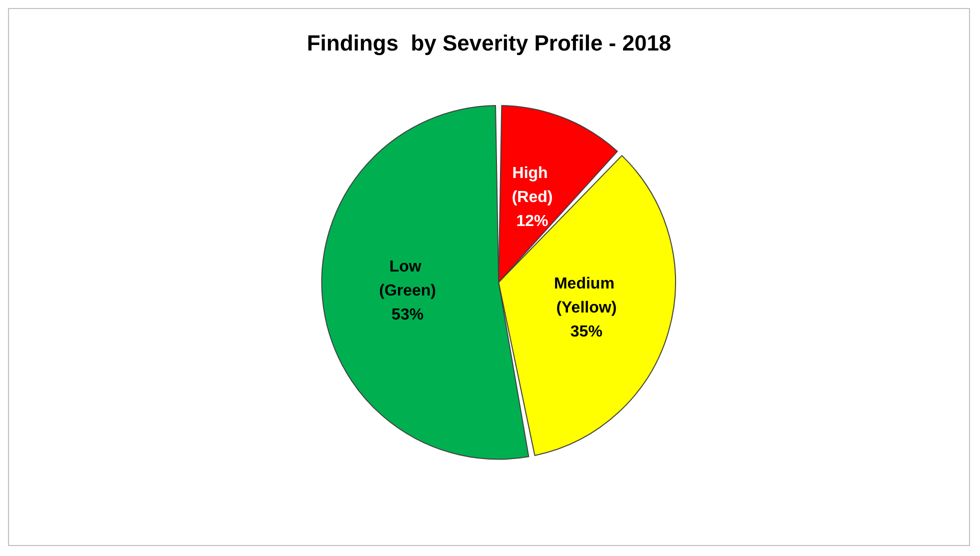  Describe the element at coordinates (407, 279) in the screenshot. I see `slice-label: Low (Green)` at that location.